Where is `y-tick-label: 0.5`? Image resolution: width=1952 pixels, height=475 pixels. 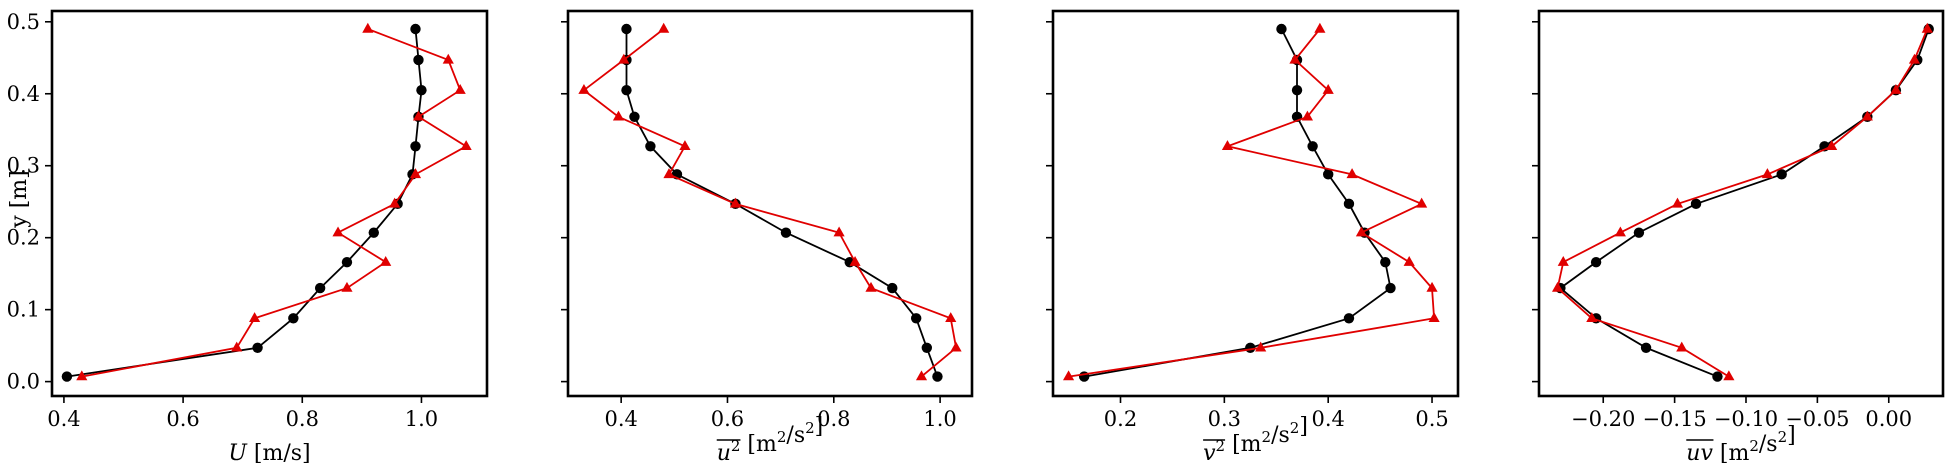
y-tick-label: 0.5 is located at coordinates (23, 22).